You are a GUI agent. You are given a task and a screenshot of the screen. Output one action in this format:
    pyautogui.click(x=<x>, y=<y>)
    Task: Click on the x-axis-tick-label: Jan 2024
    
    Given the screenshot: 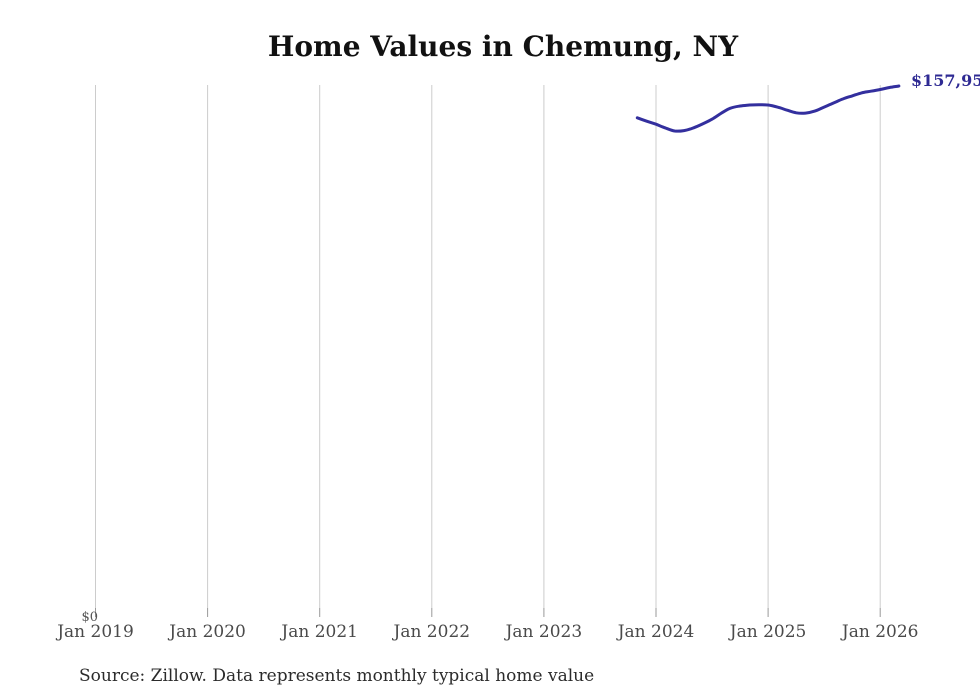 What is the action you would take?
    pyautogui.click(x=656, y=632)
    